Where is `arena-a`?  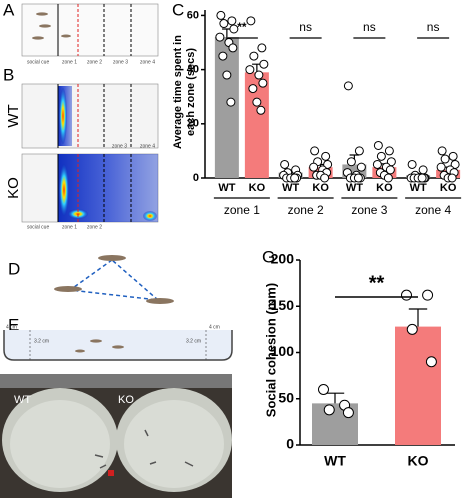 arena-a is located at coordinates (90, 30).